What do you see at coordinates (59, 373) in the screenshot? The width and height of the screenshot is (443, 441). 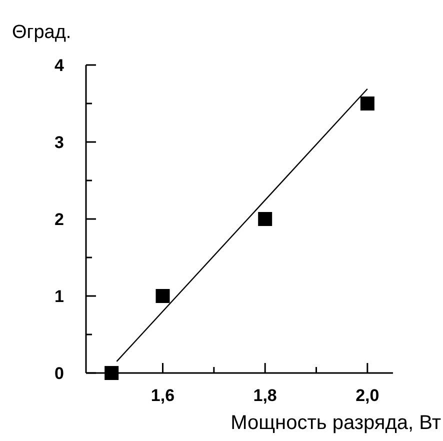 I see `y-tick-label: 0` at bounding box center [59, 373].